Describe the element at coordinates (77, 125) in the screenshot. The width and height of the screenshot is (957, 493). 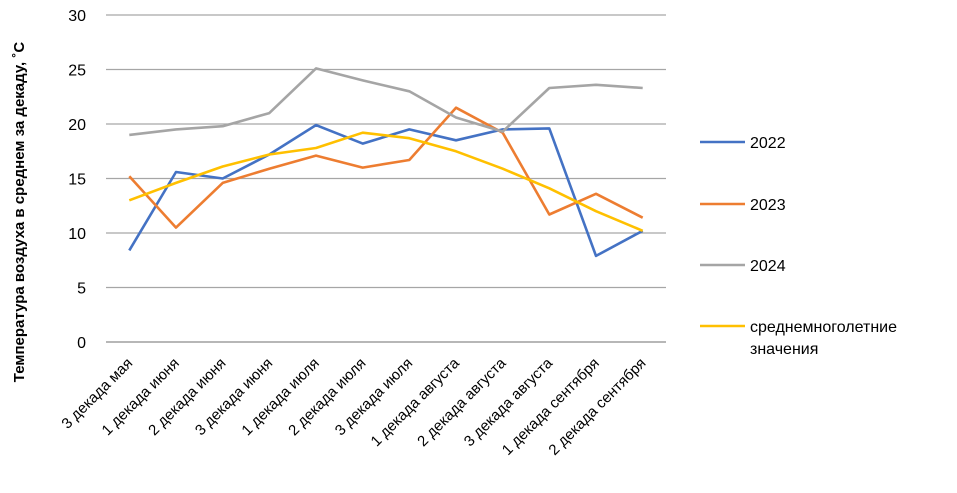
I see `y-tick-label: 20` at that location.